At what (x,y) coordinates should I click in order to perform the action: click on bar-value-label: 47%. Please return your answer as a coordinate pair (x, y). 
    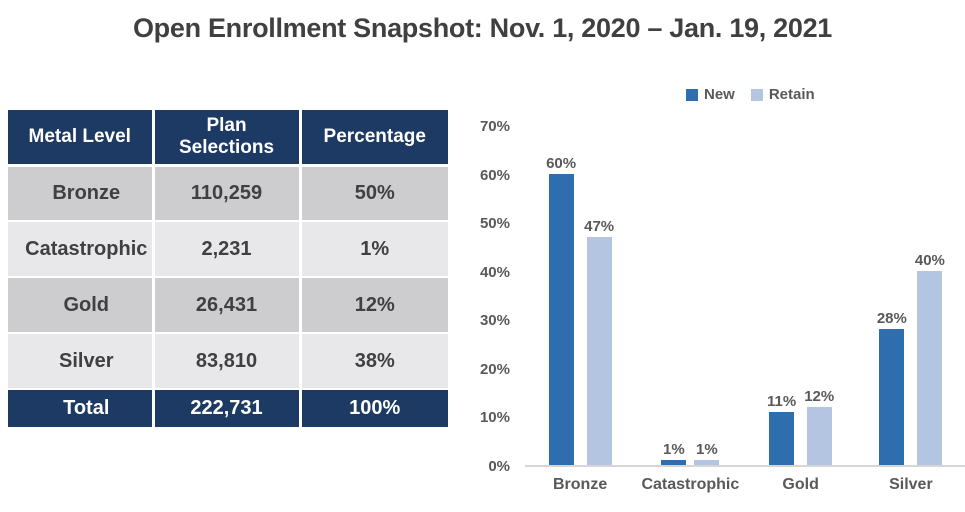
    Looking at the image, I should click on (599, 226).